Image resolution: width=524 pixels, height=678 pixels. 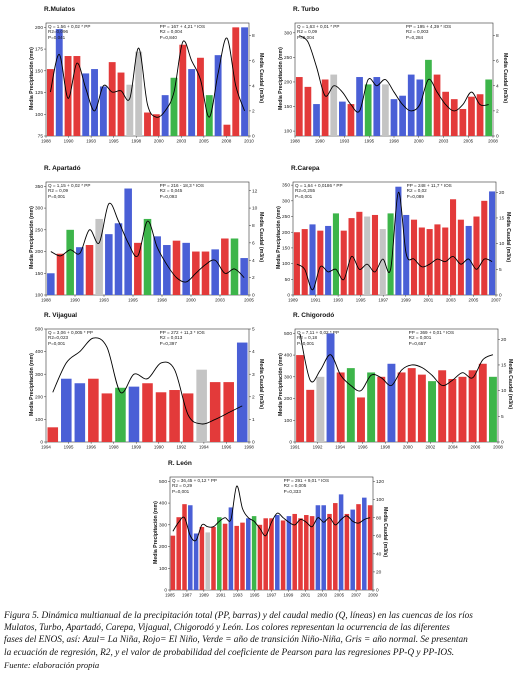 I want to click on regression-pp-r2: R2 = 0,004, so click(x=171, y=32).